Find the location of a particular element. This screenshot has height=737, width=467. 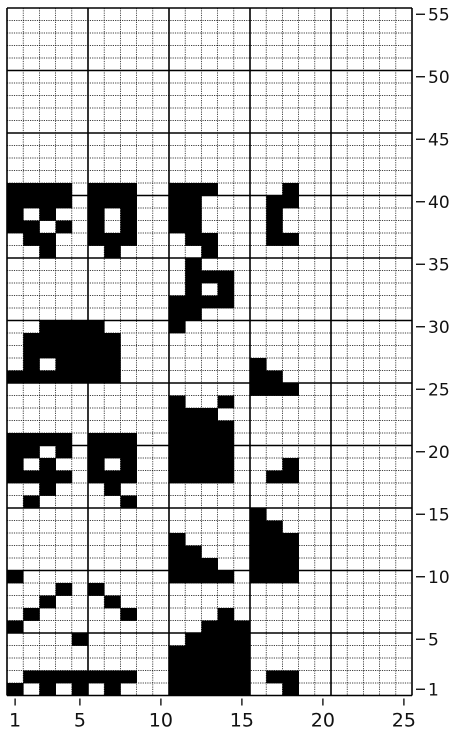

filled-cell-r20-c1 is located at coordinates (15, 452).